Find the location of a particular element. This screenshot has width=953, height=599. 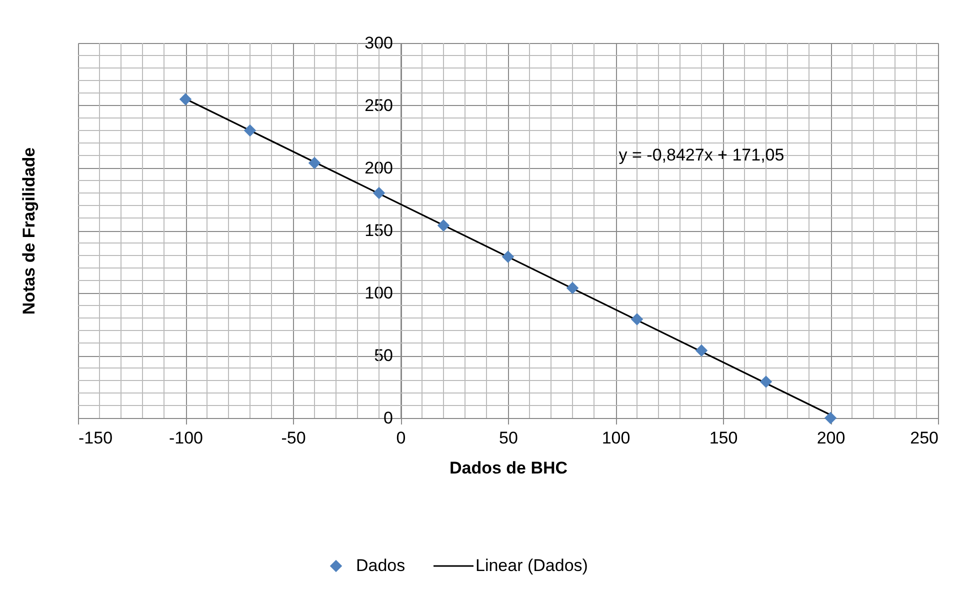

y-tick-label: 300 is located at coordinates (378, 43).